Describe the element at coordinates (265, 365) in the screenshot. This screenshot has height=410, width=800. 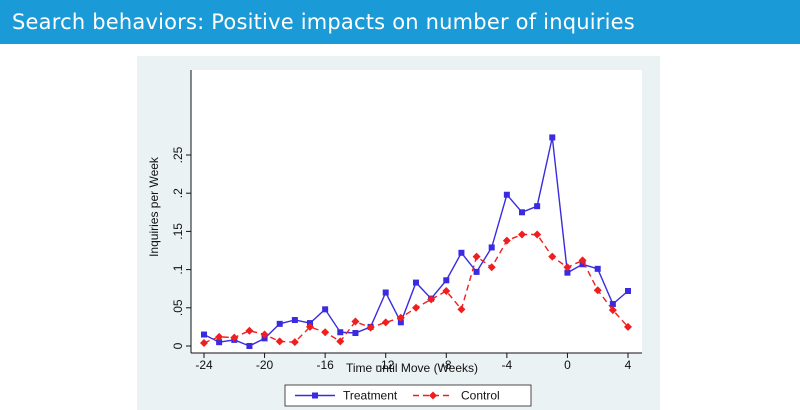
I see `x-tick-label: -20` at that location.